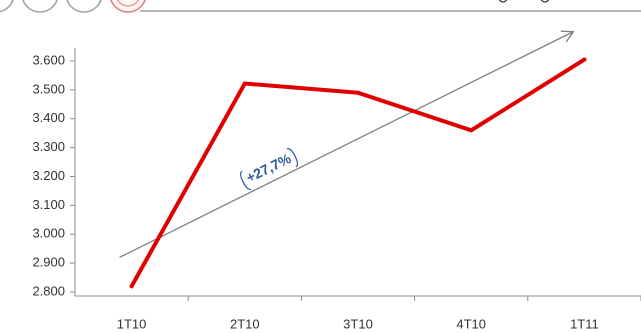 The width and height of the screenshot is (641, 333). Describe the element at coordinates (379, 313) in the screenshot. I see `x-axis-ticks: 1T10 2T10 3T10 4T10 1T11` at that location.